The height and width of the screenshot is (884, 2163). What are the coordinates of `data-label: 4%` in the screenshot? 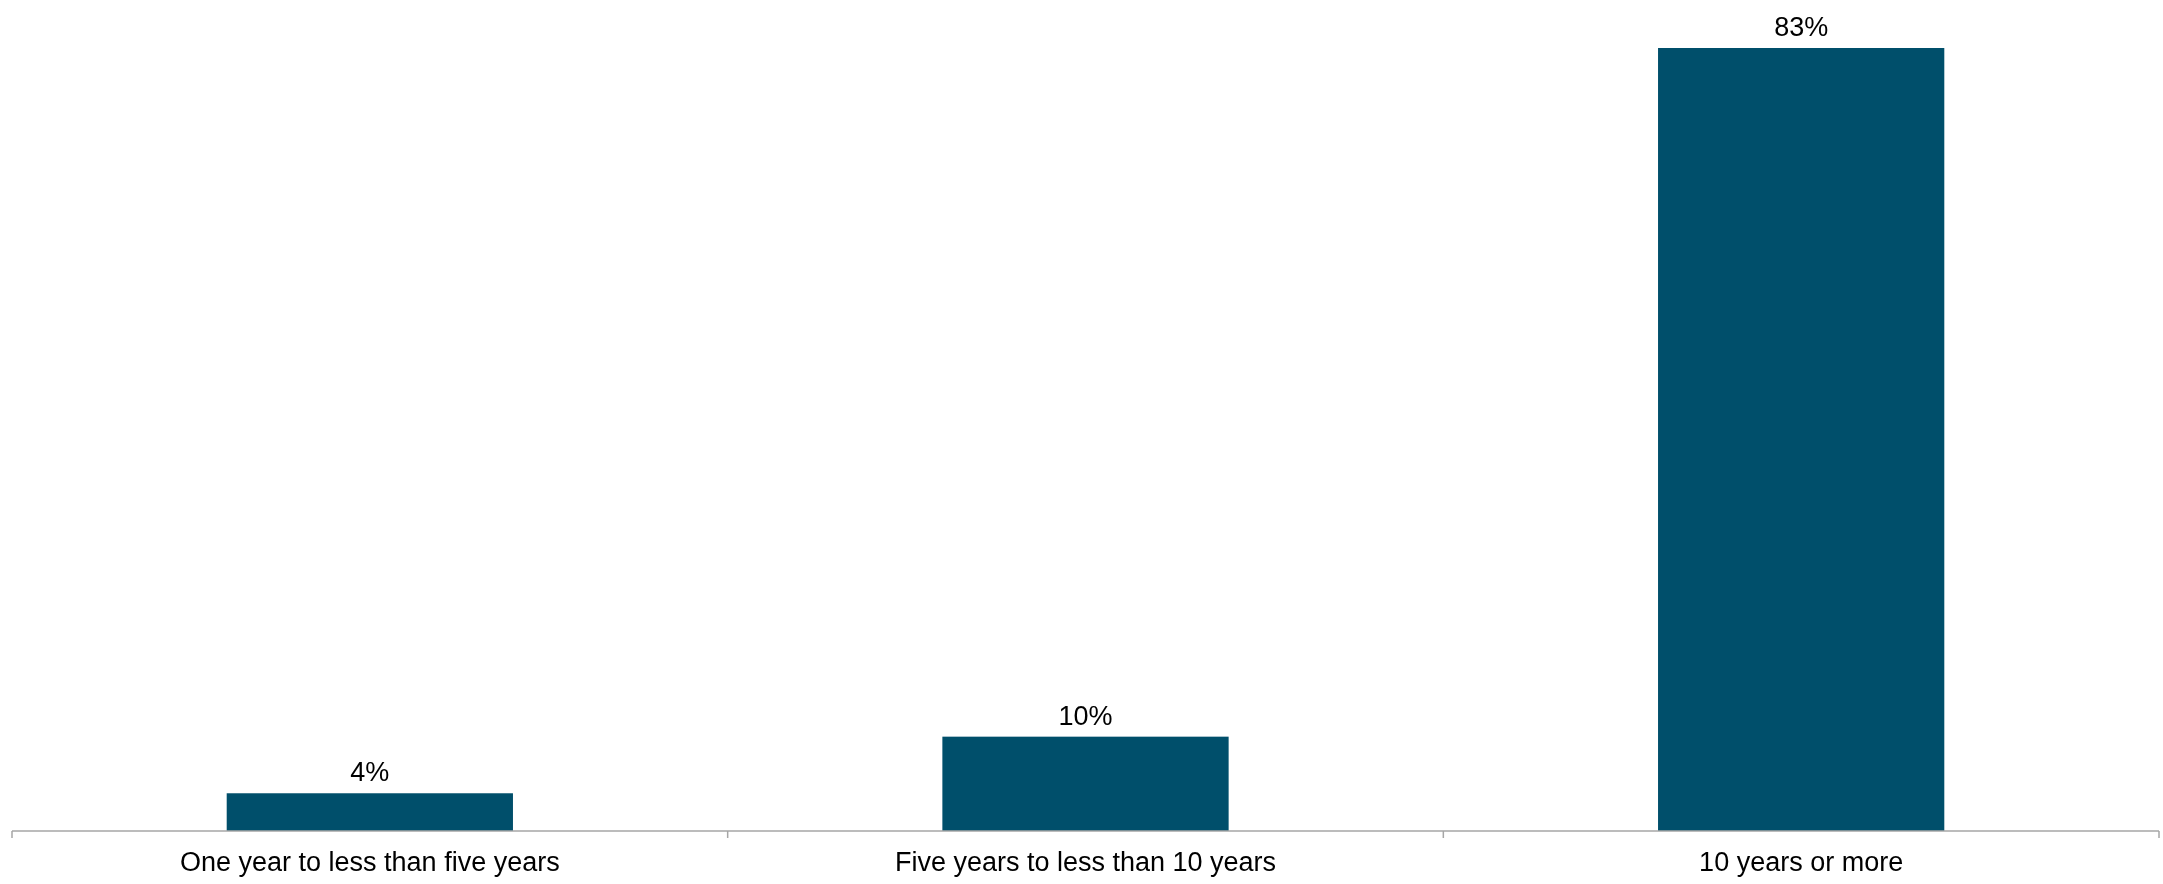 It's located at (370, 772).